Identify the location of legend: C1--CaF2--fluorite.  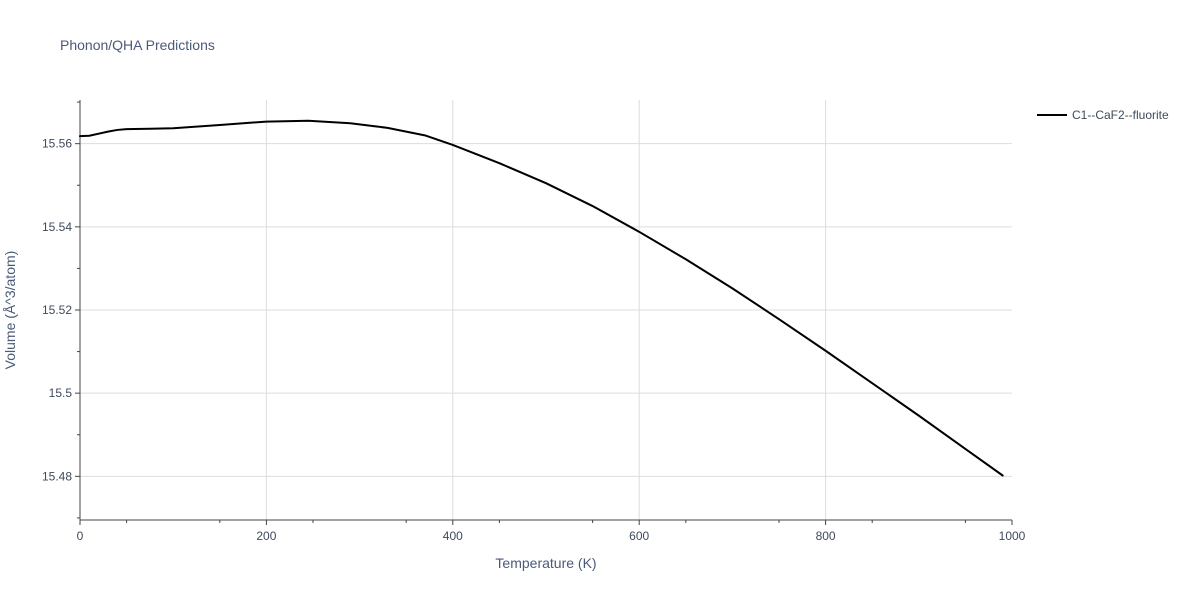
(1103, 115).